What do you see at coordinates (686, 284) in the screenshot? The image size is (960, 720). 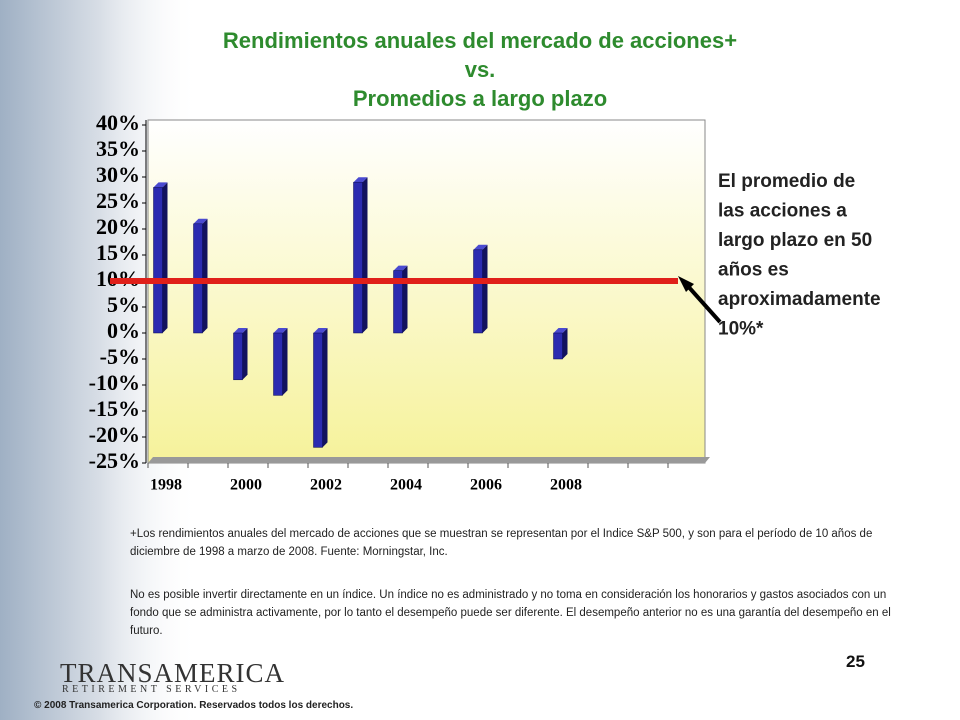 I see `annotation-arrowhead` at bounding box center [686, 284].